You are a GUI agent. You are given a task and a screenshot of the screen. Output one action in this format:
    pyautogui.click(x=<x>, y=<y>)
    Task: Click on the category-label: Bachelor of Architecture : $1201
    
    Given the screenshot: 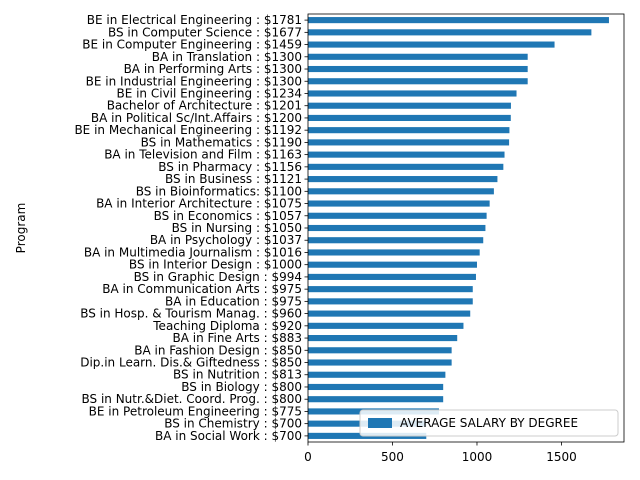 What is the action you would take?
    pyautogui.click(x=204, y=106)
    